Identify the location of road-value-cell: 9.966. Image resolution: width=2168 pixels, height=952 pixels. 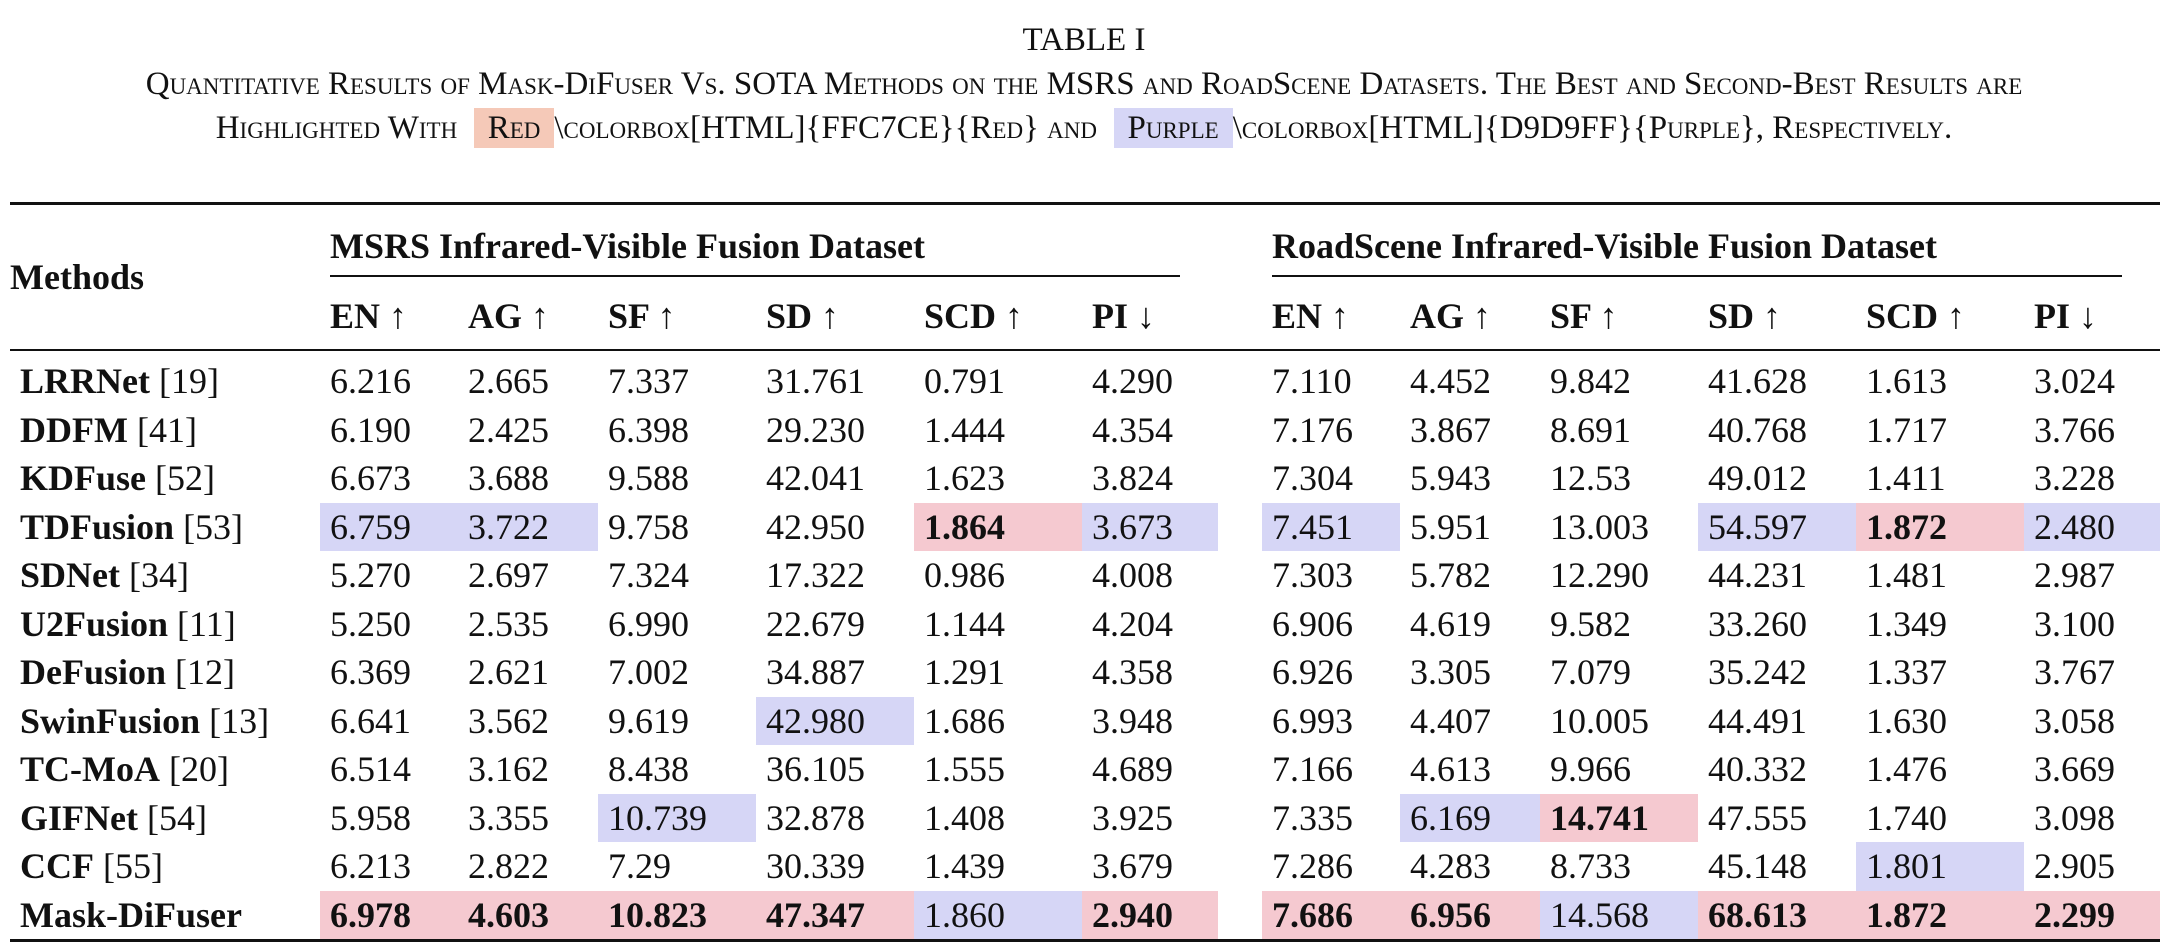
(1590, 769).